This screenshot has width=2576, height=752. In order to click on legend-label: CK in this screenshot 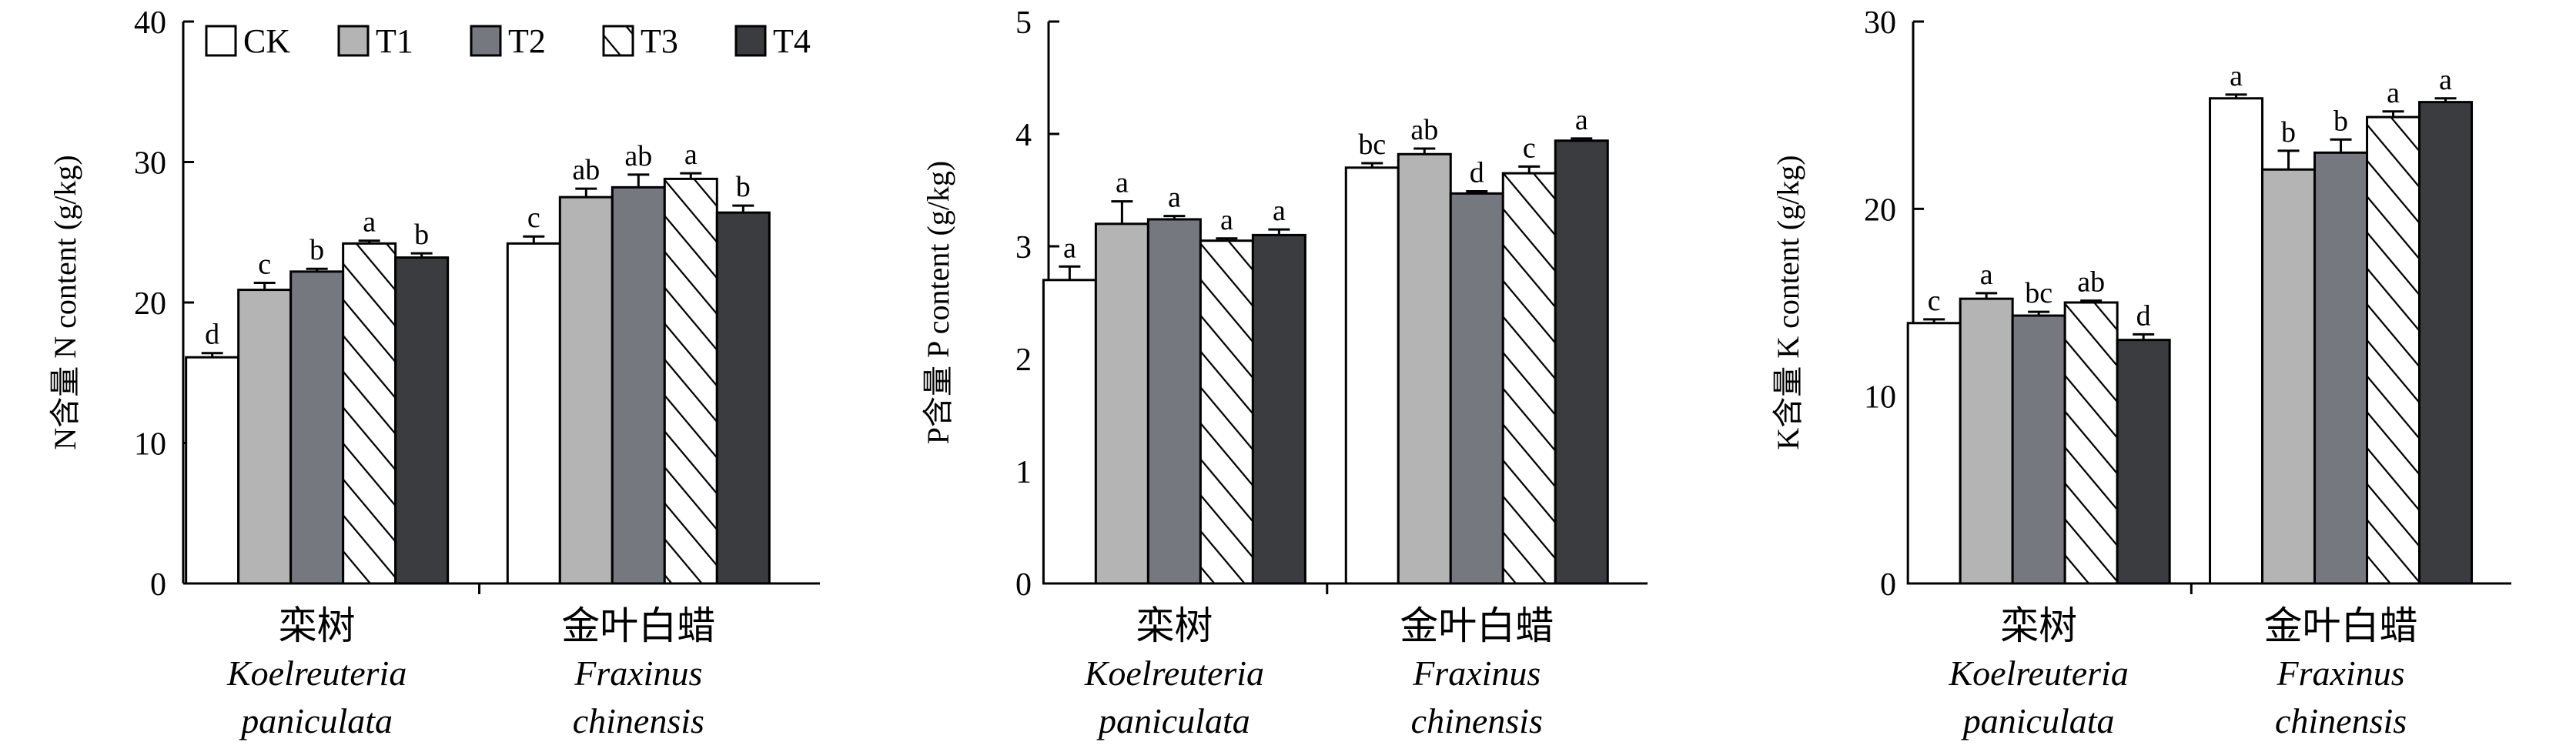, I will do `click(267, 41)`.